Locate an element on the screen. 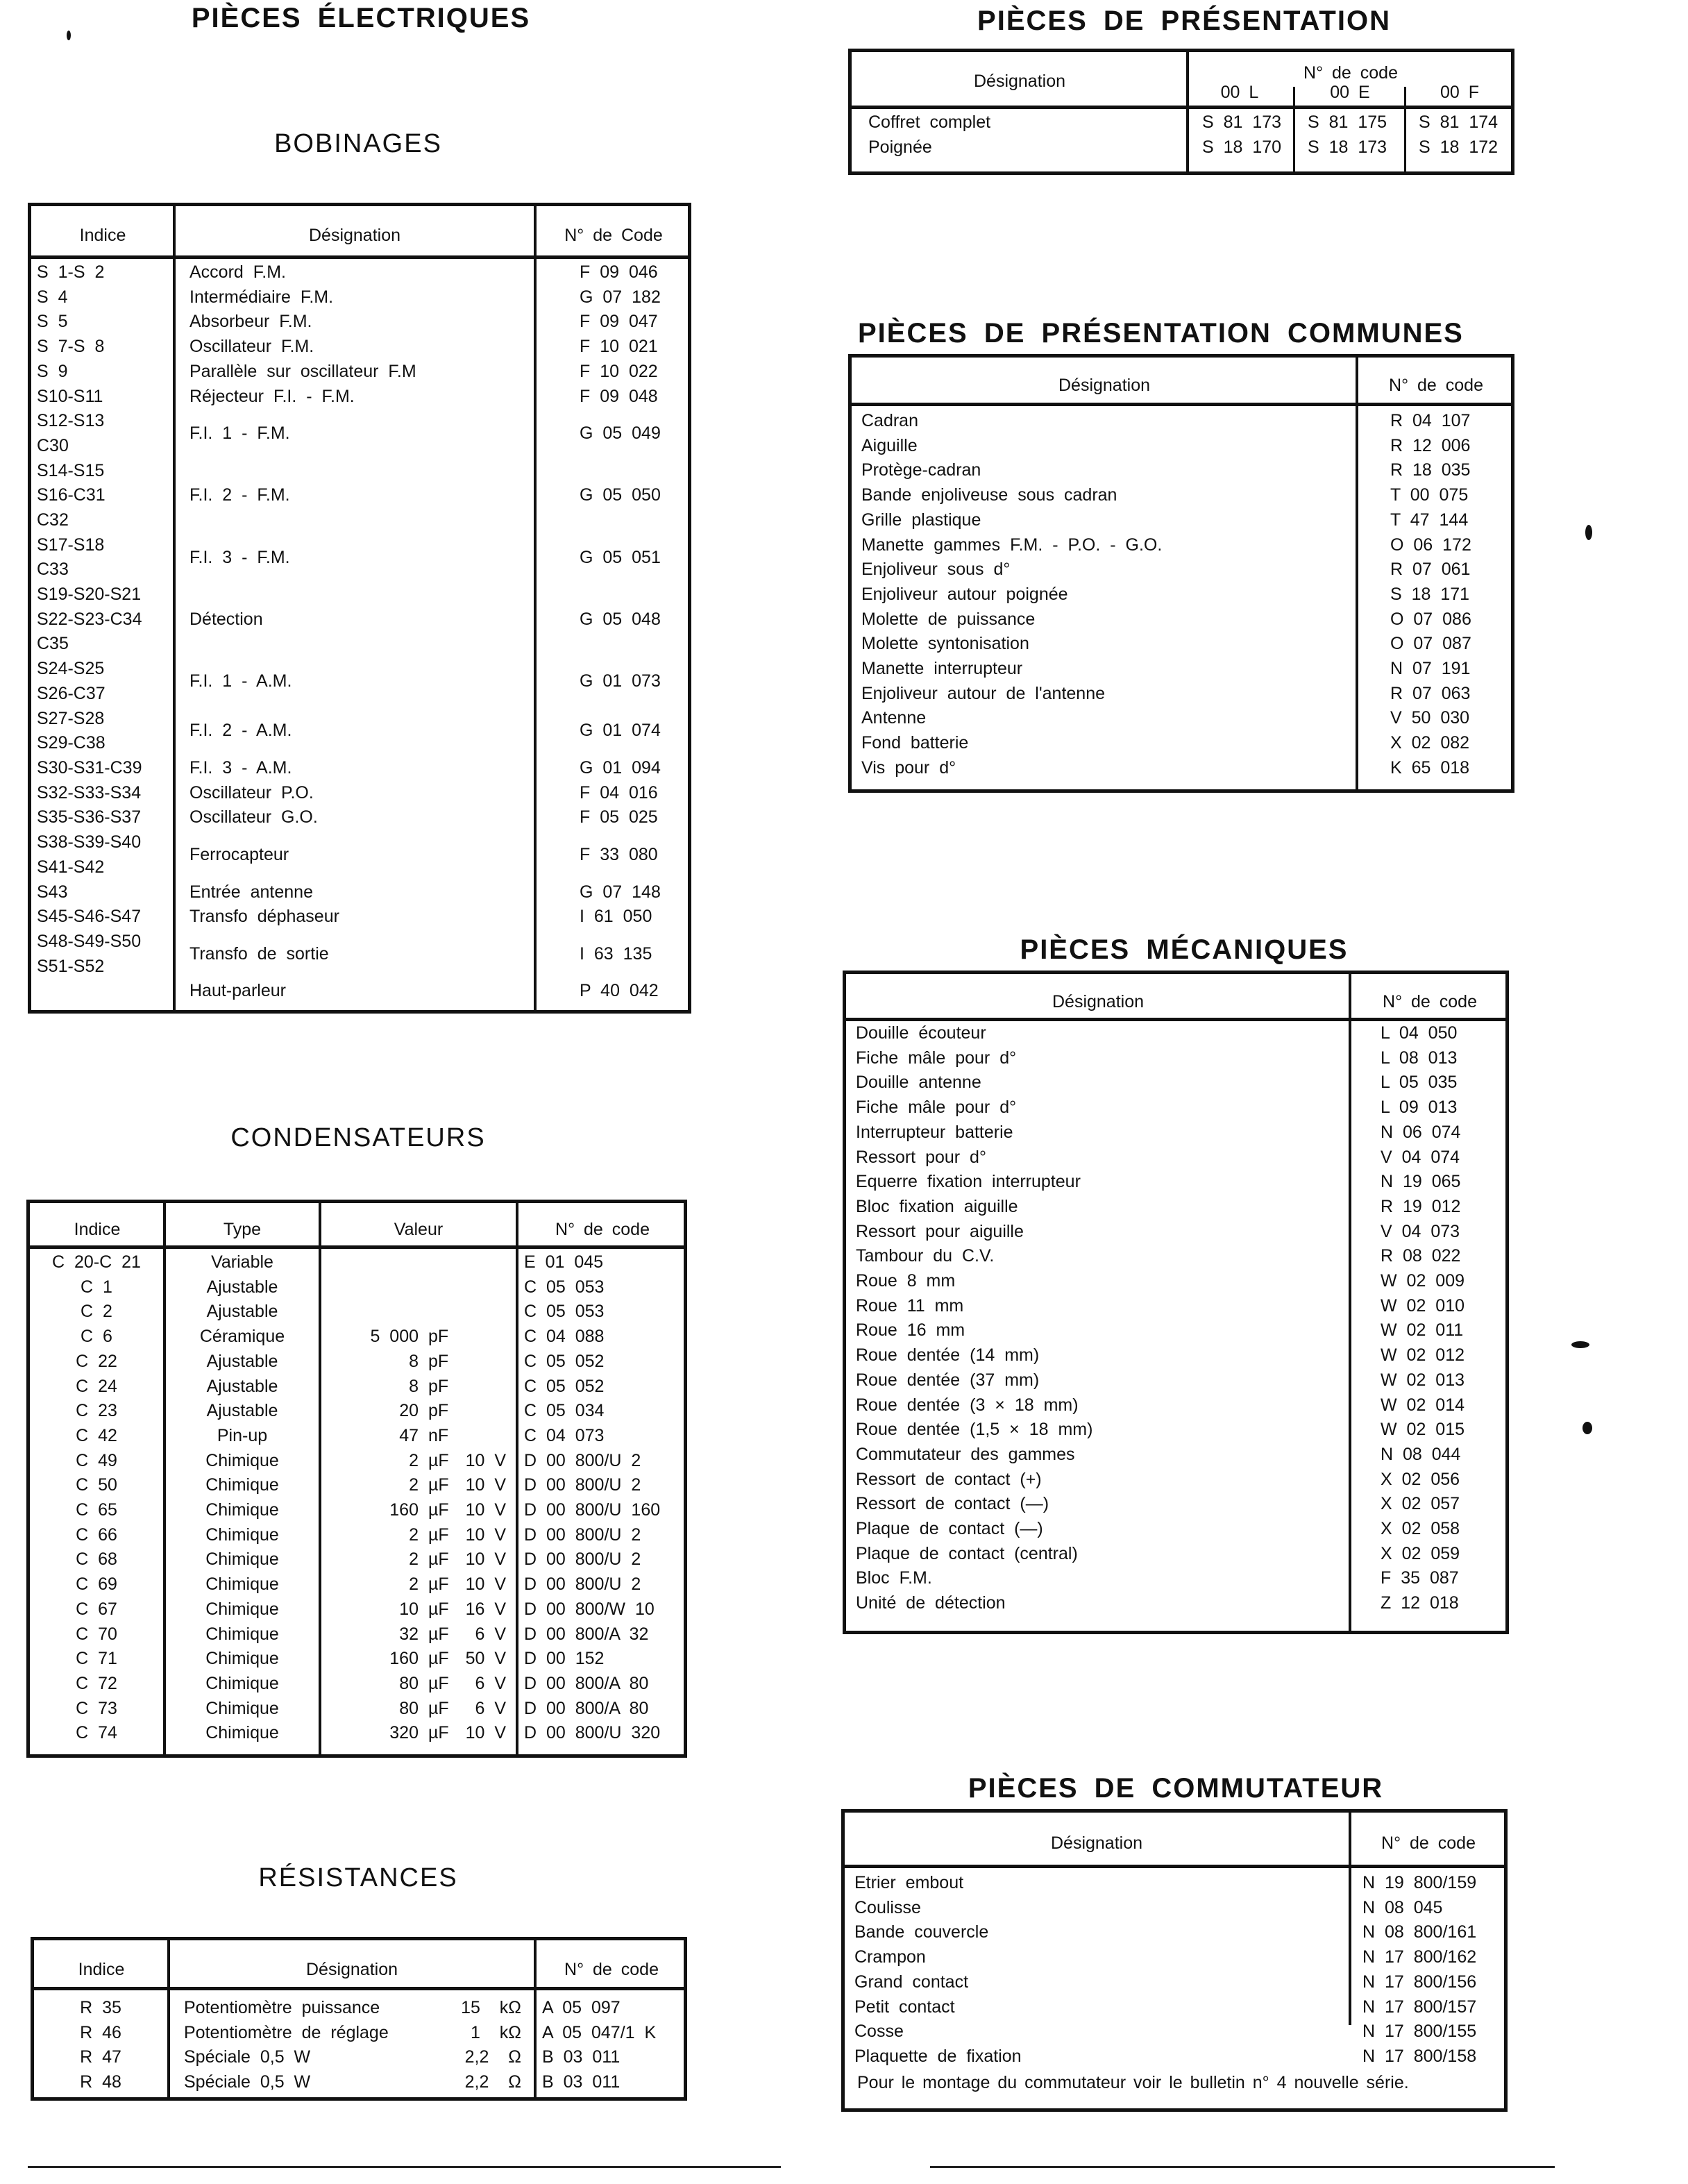  code-cell: N 08 045 is located at coordinates (1402, 1907).